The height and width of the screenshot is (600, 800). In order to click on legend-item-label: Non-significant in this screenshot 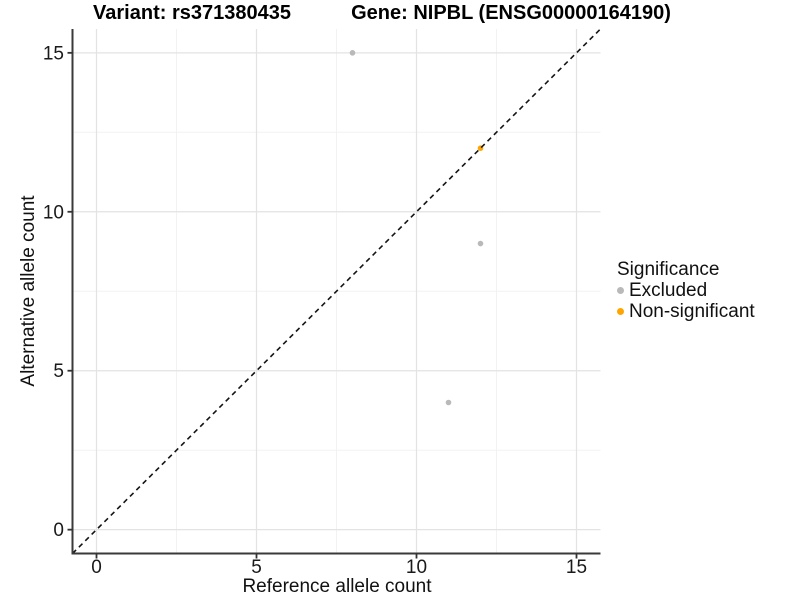, I will do `click(692, 311)`.